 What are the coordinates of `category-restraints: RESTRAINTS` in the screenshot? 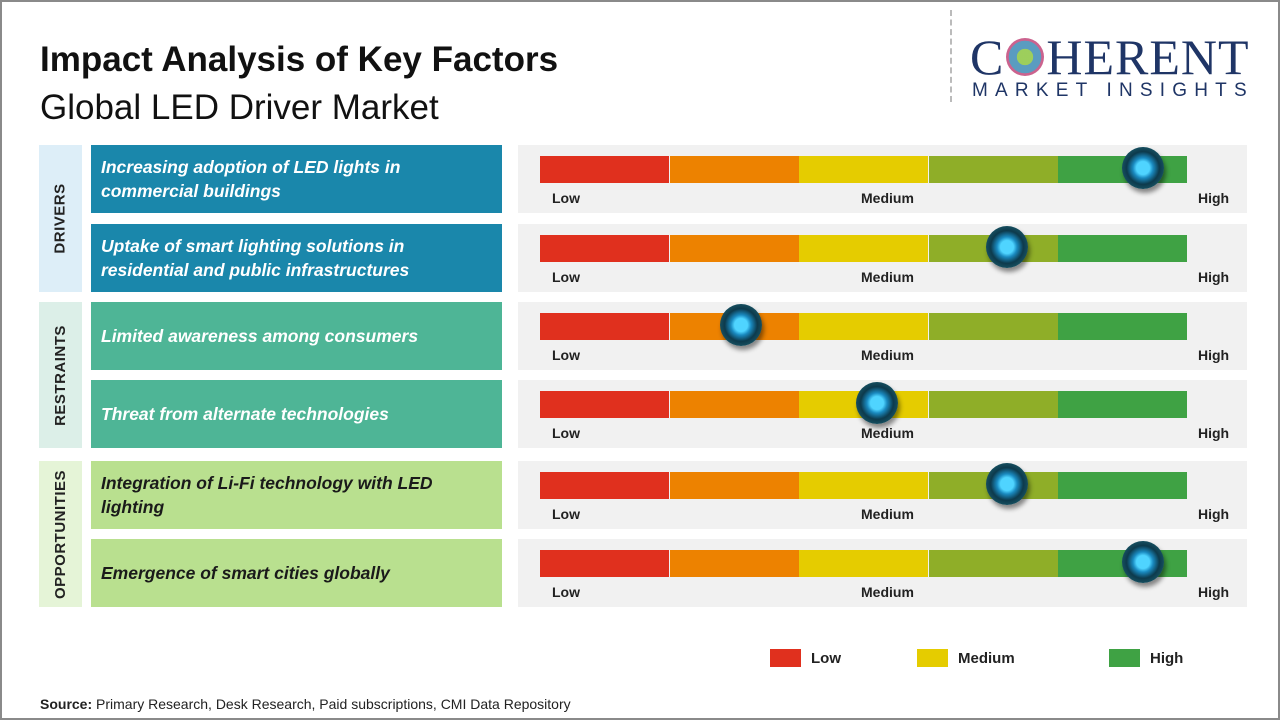 It's located at (60, 375).